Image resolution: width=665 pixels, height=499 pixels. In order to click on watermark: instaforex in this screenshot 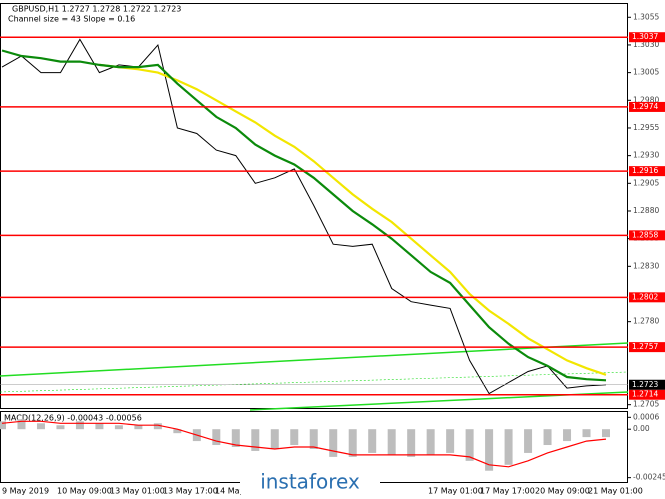, I will do `click(310, 482)`.